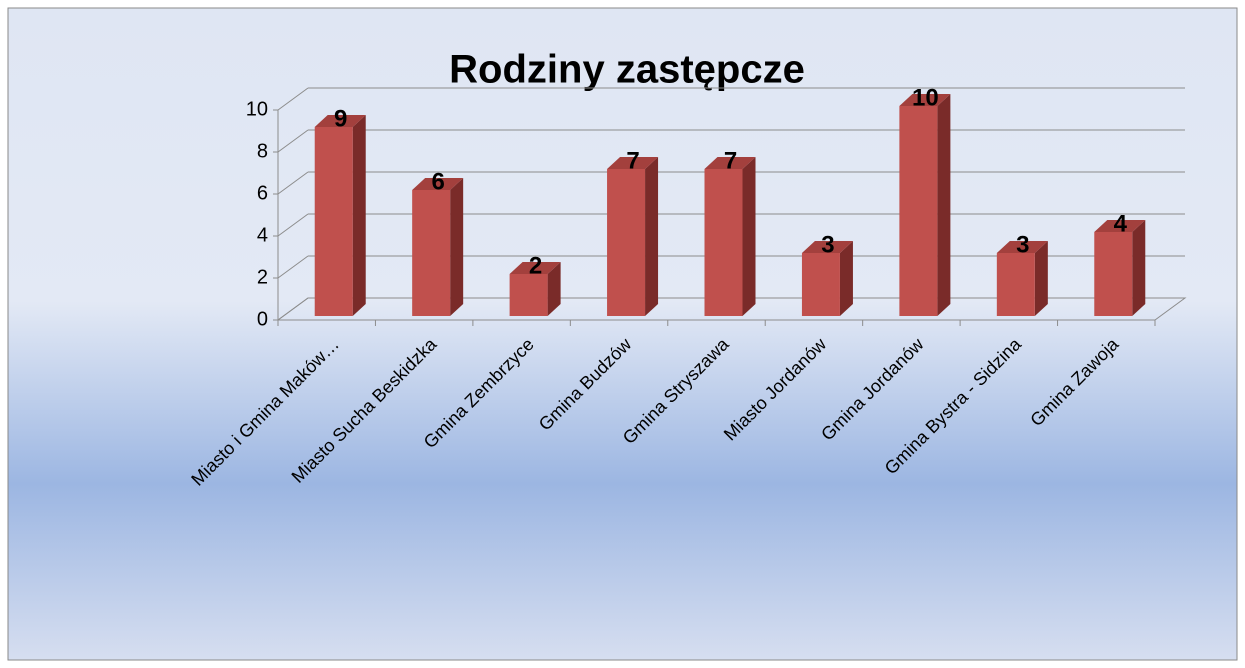  Describe the element at coordinates (262, 151) in the screenshot. I see `y-tick-label: 8` at that location.